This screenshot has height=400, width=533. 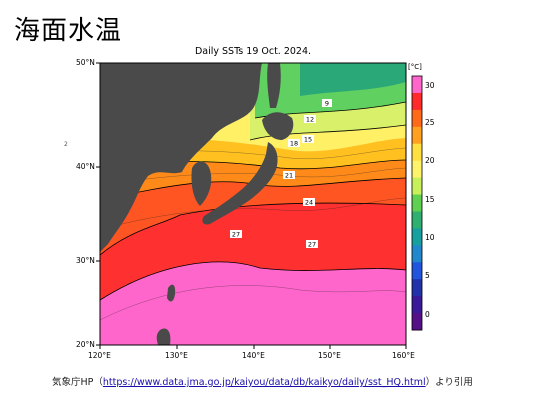 I want to click on lon-label: 150°E, so click(x=329, y=355).